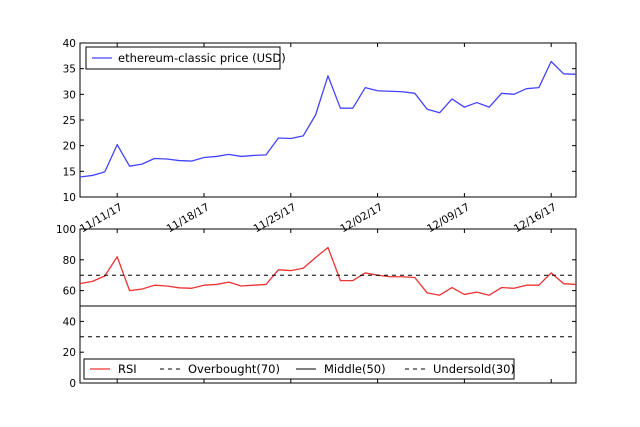  What do you see at coordinates (69, 70) in the screenshot?
I see `price-ytick-label: 35` at bounding box center [69, 70].